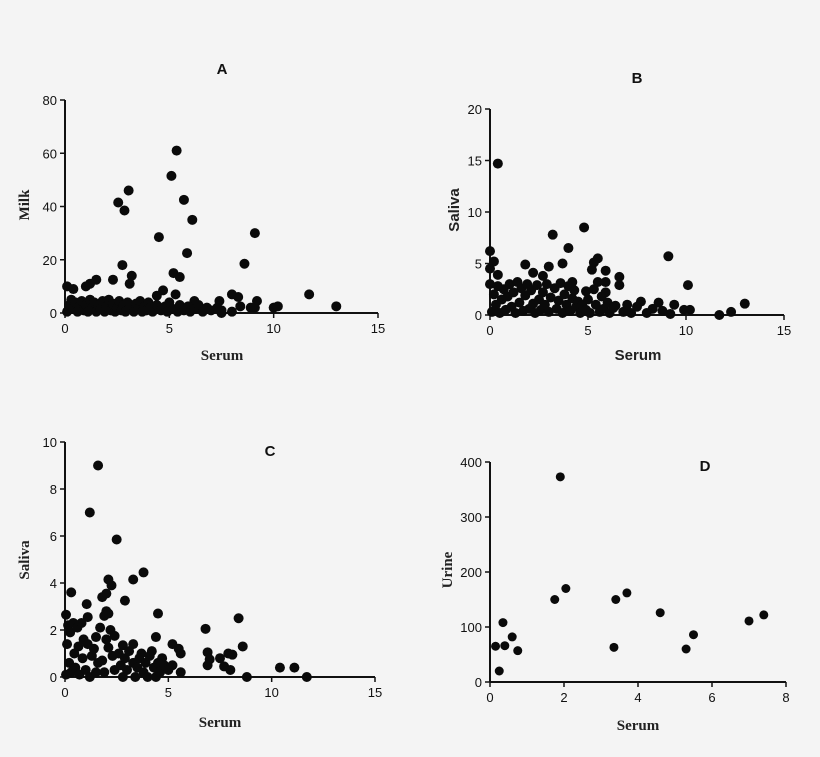 The height and width of the screenshot is (757, 820). I want to click on panel-title: B, so click(637, 78).